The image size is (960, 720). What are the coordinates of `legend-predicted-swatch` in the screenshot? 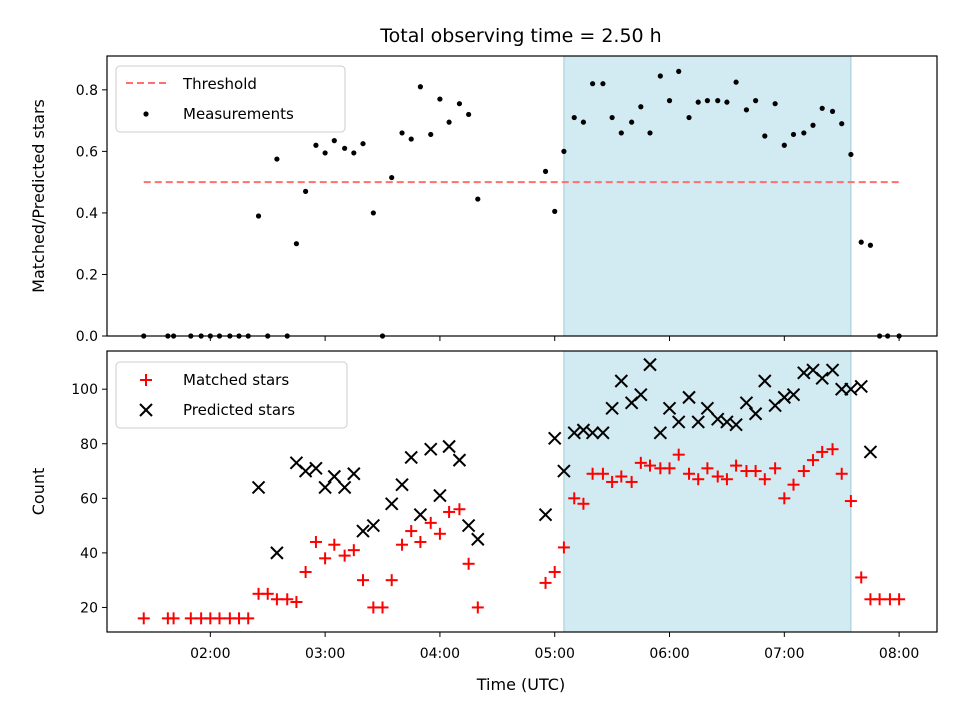 It's located at (146, 410).